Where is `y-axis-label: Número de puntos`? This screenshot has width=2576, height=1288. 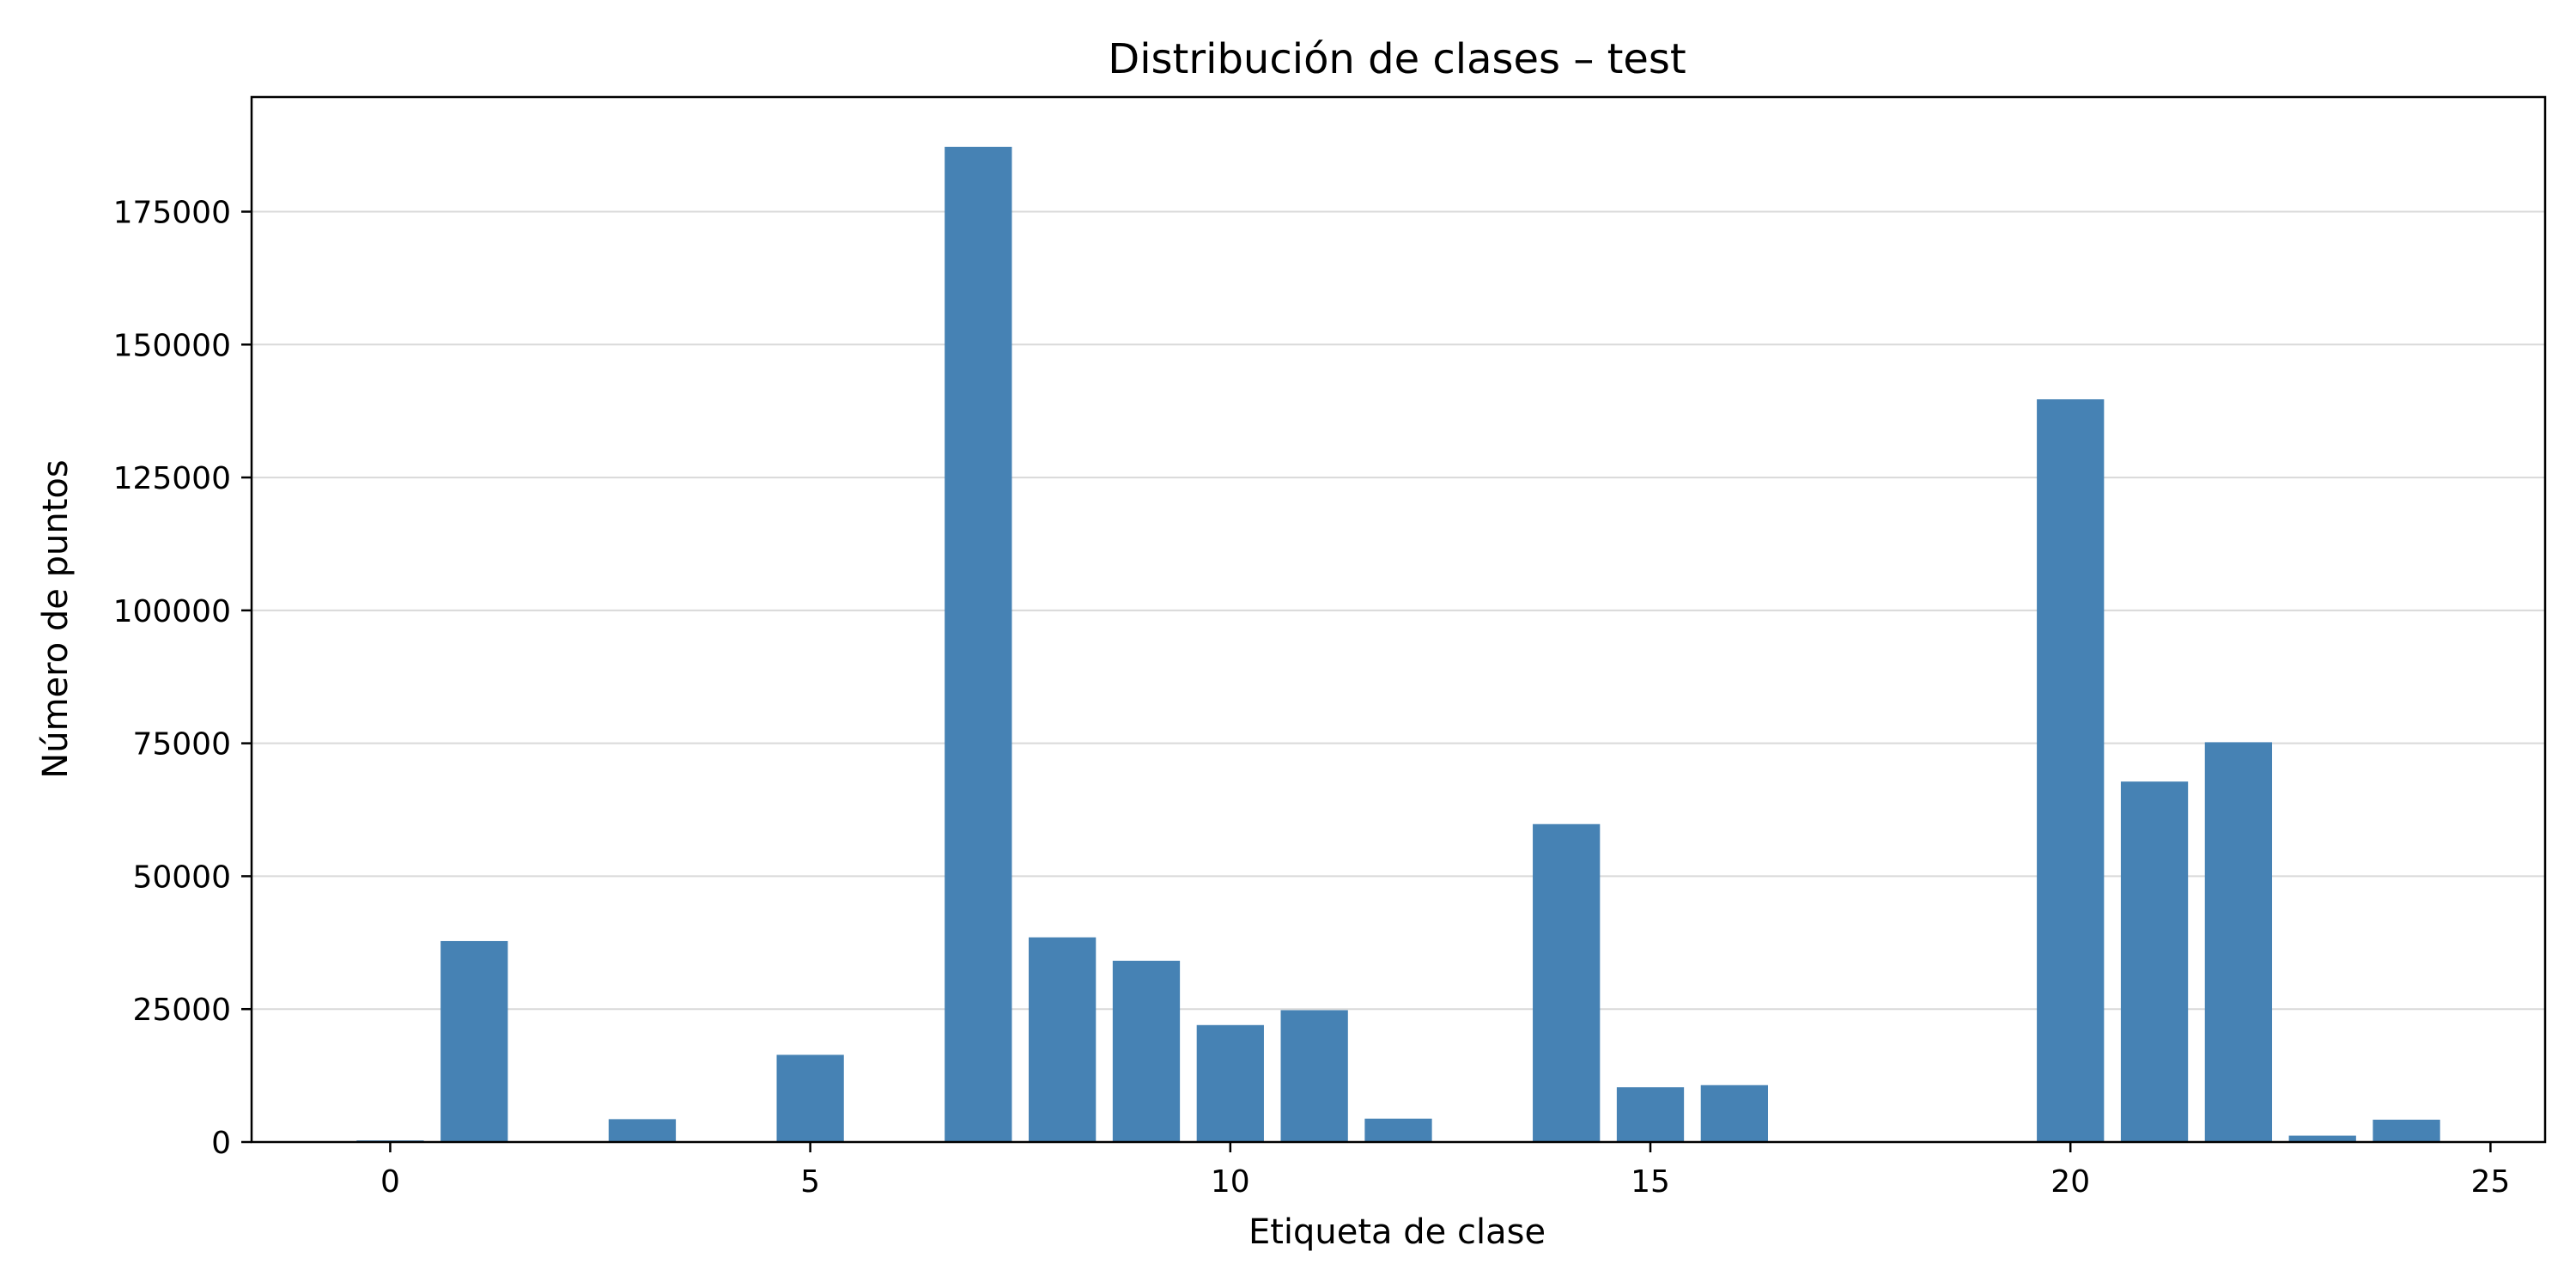
y-axis-label: Número de puntos is located at coordinates (56, 618).